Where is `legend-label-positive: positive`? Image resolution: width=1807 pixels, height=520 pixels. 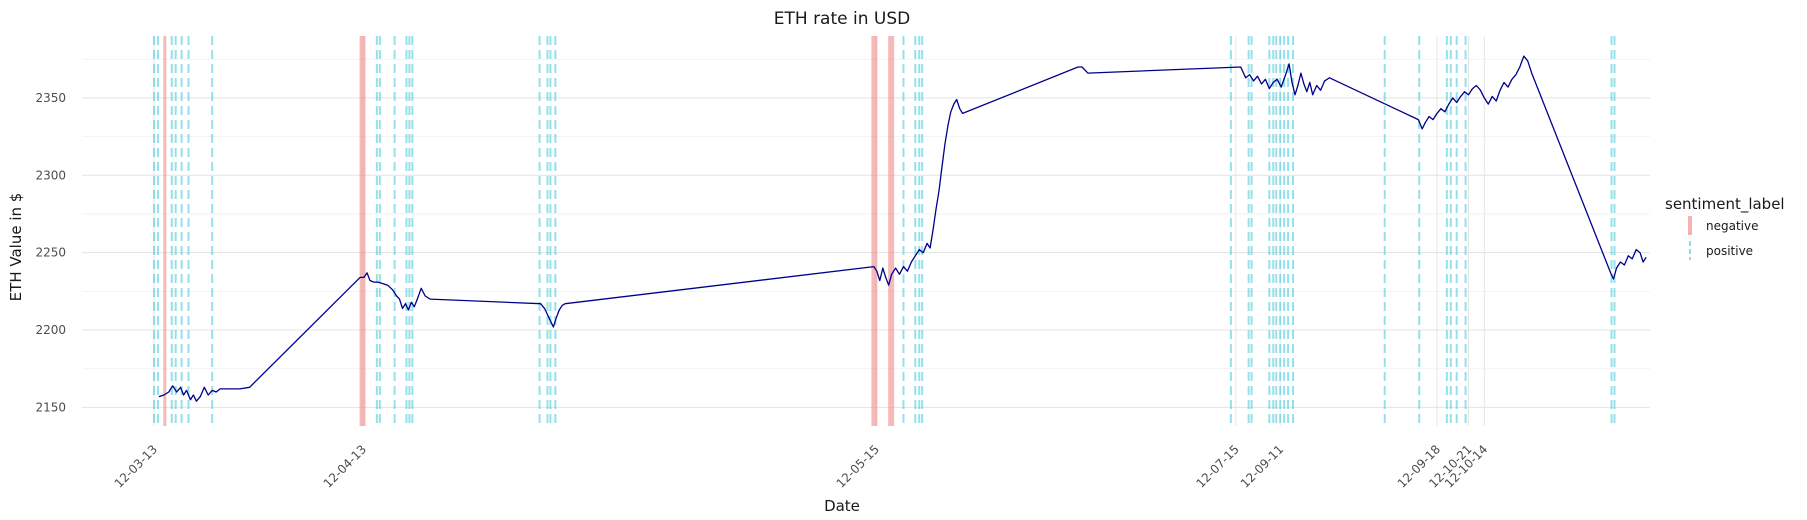
legend-label-positive: positive is located at coordinates (1729, 251).